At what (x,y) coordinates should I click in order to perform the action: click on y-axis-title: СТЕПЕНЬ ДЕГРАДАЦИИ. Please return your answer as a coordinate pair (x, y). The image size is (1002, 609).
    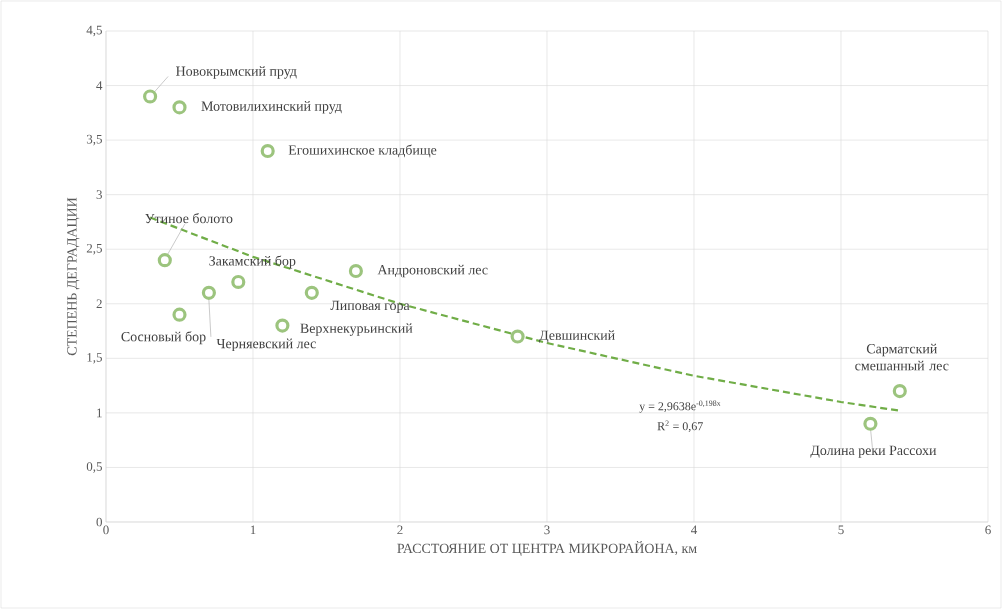
    Looking at the image, I should click on (73, 276).